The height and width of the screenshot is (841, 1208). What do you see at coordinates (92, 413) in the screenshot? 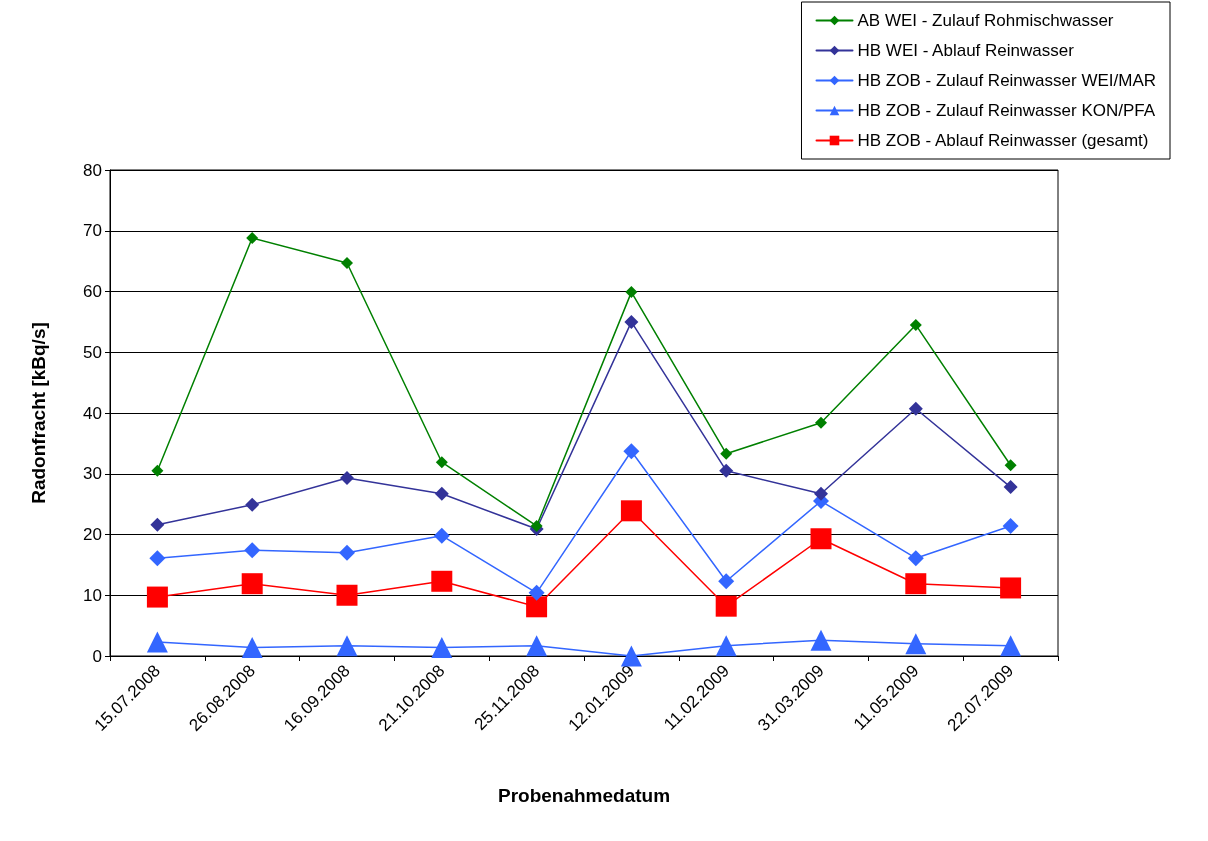
I see `y-tick-label: 40` at bounding box center [92, 413].